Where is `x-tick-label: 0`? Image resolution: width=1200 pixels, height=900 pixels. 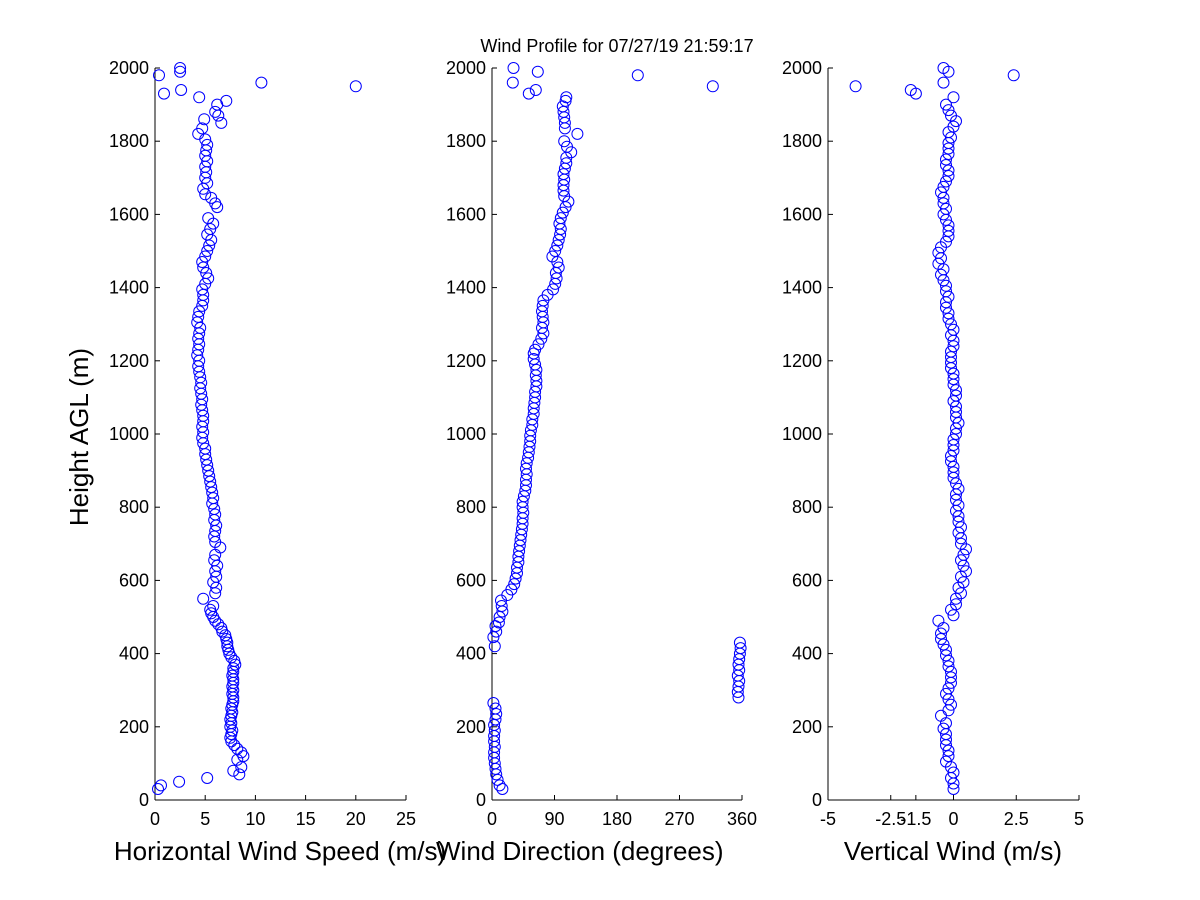
x-tick-label: 0 is located at coordinates (953, 819).